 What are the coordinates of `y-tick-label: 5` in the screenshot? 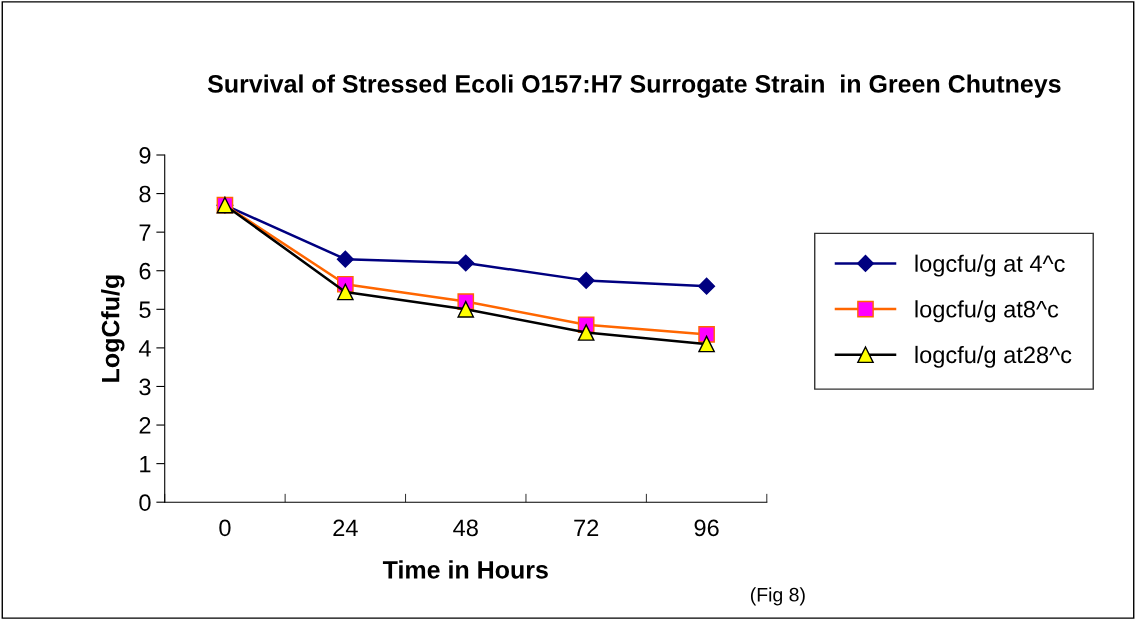 It's located at (145, 310).